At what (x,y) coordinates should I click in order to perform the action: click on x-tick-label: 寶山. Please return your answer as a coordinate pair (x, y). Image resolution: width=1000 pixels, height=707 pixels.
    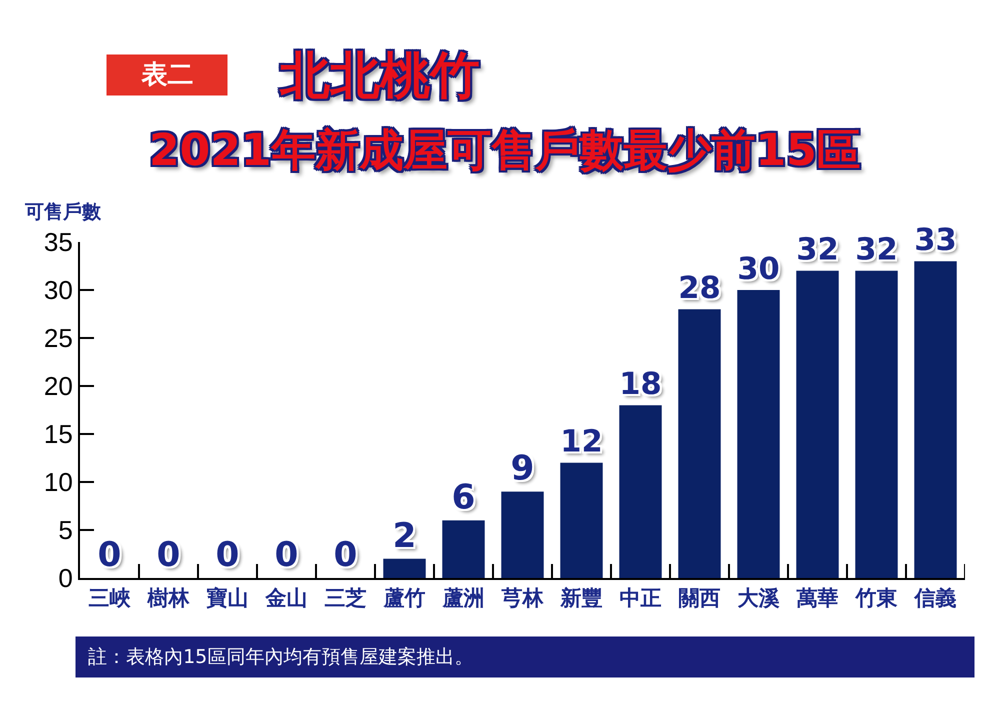
    Looking at the image, I should click on (227, 598).